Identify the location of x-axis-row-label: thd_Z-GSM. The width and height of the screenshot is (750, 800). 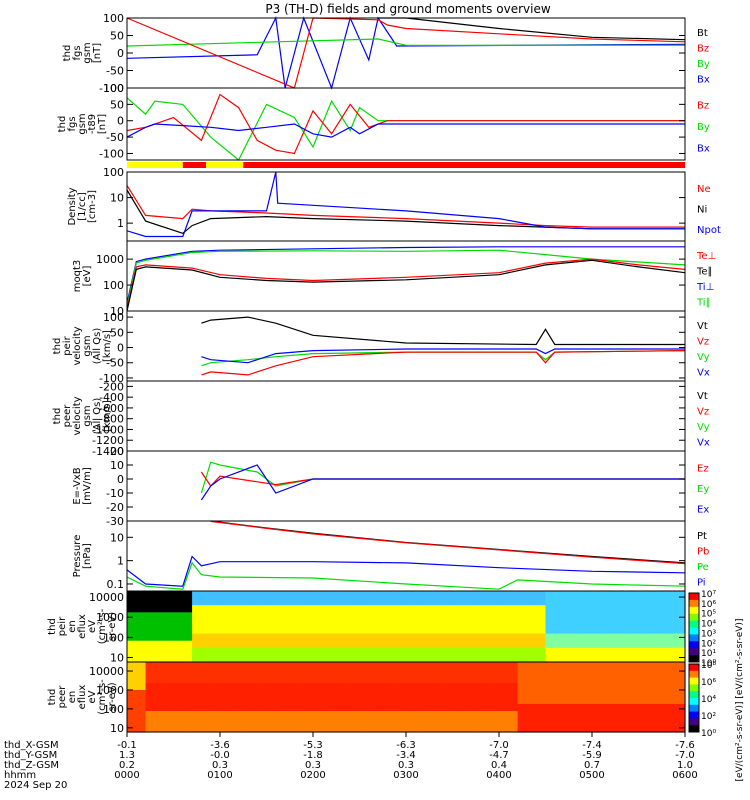
(31, 765).